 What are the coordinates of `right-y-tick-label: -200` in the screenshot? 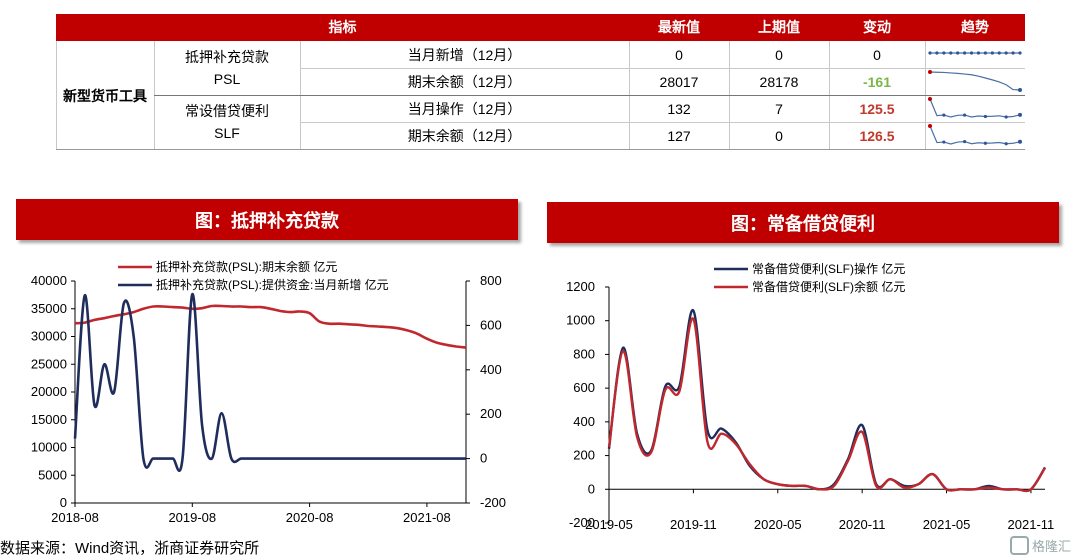 It's located at (493, 502).